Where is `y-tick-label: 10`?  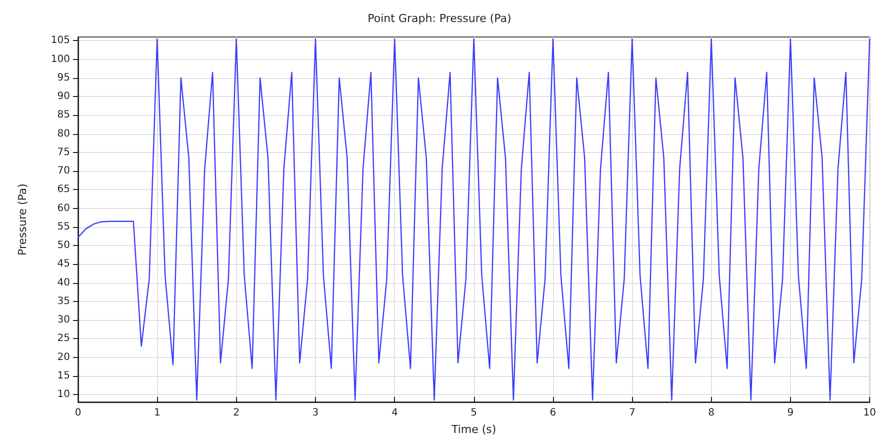
y-tick-label: 10 is located at coordinates (63, 394).